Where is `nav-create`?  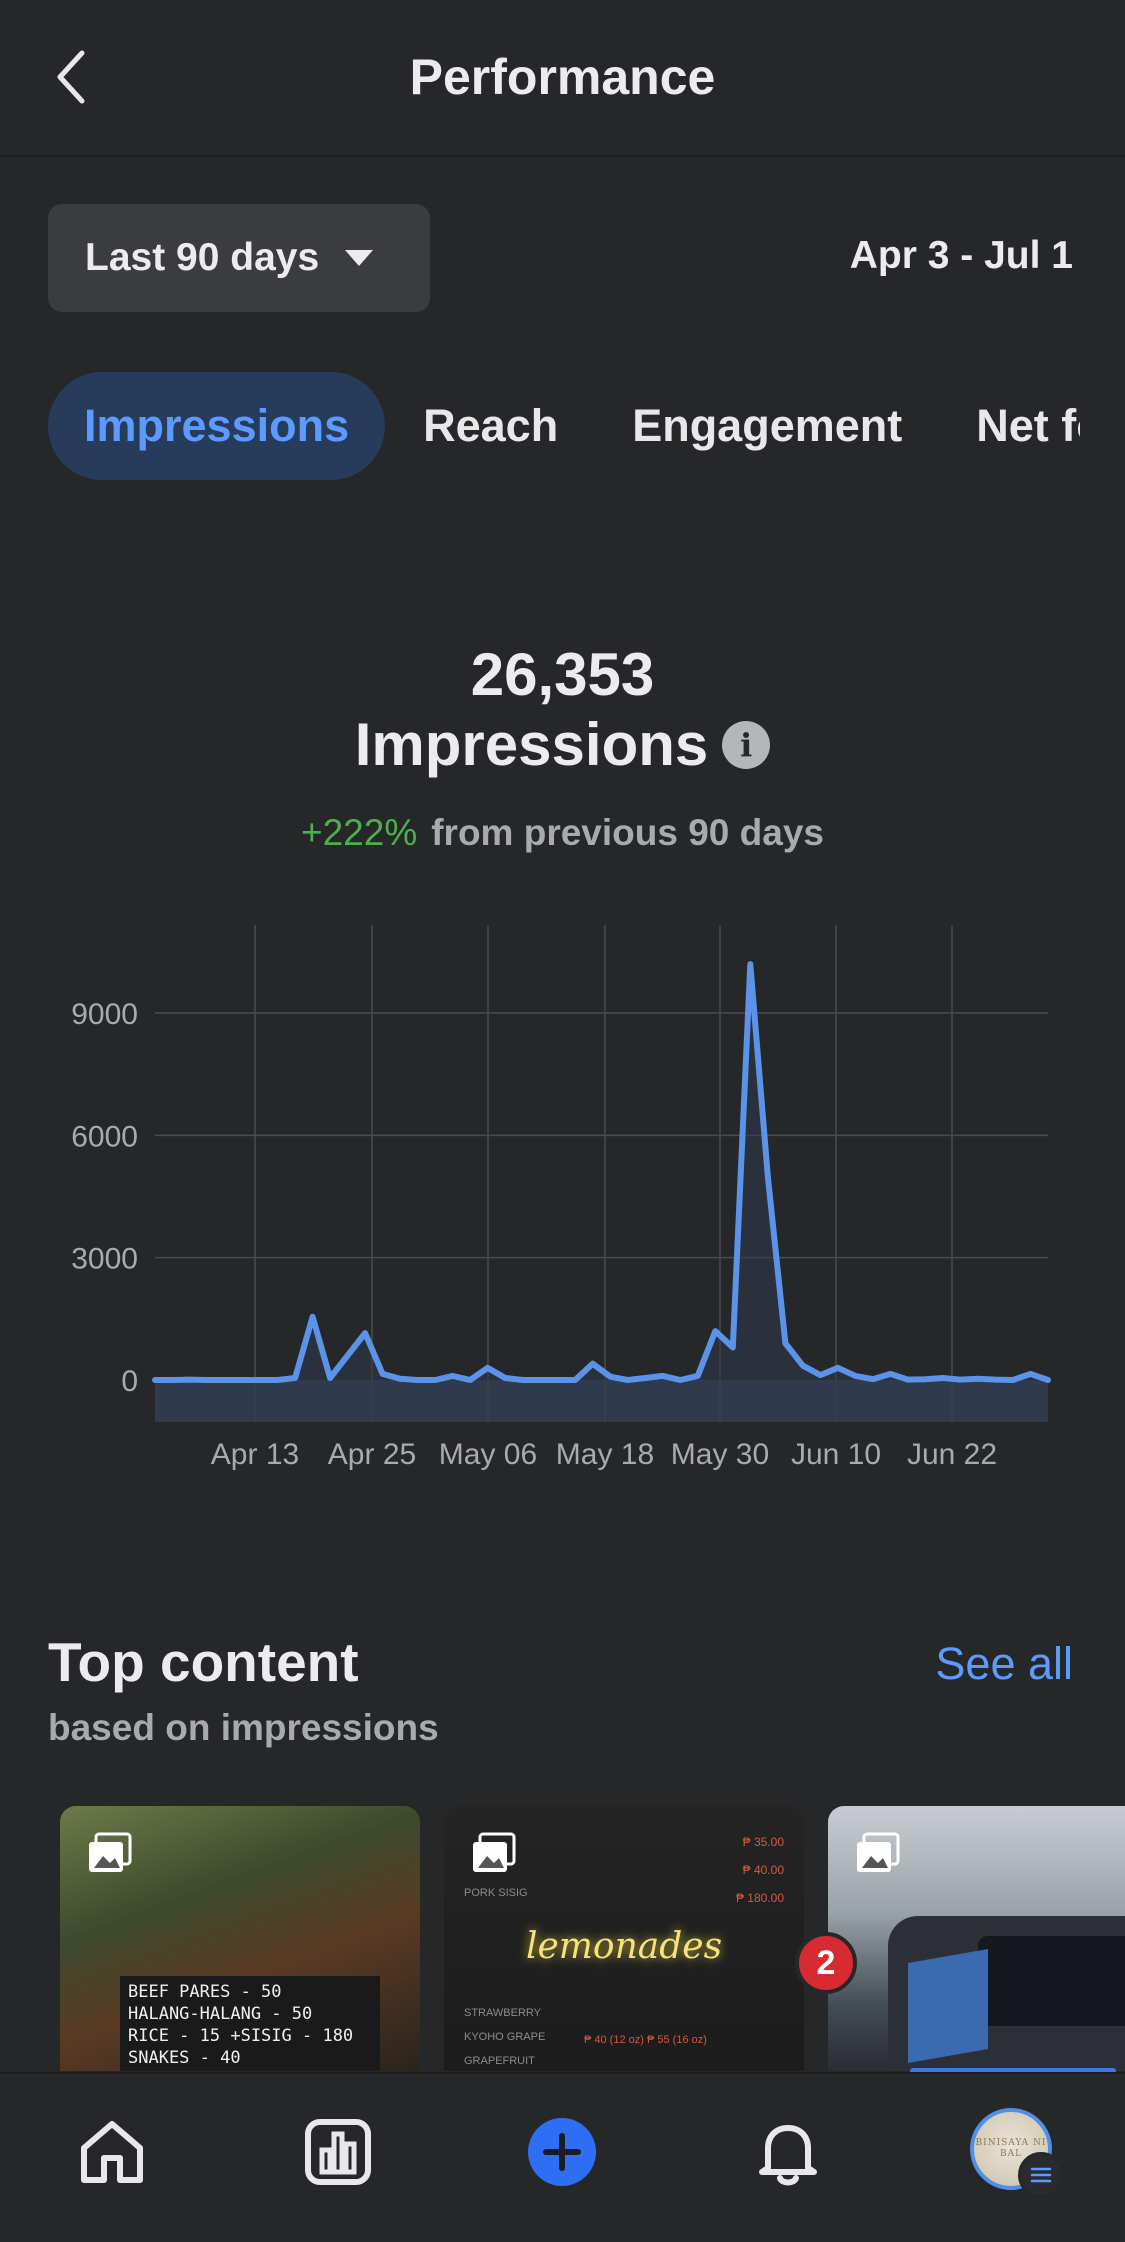
nav-create is located at coordinates (562, 2152).